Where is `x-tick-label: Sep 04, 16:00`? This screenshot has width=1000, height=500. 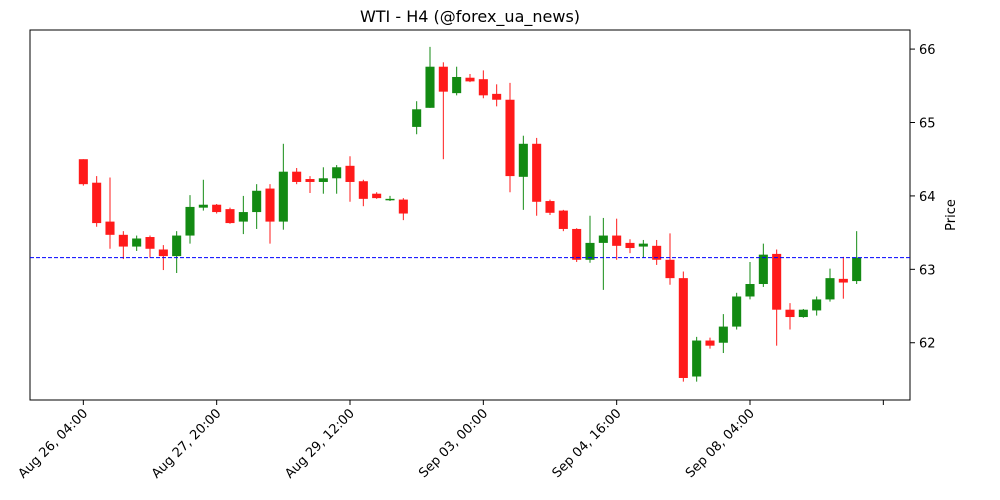
x-tick-label: Sep 04, 16:00 is located at coordinates (587, 443).